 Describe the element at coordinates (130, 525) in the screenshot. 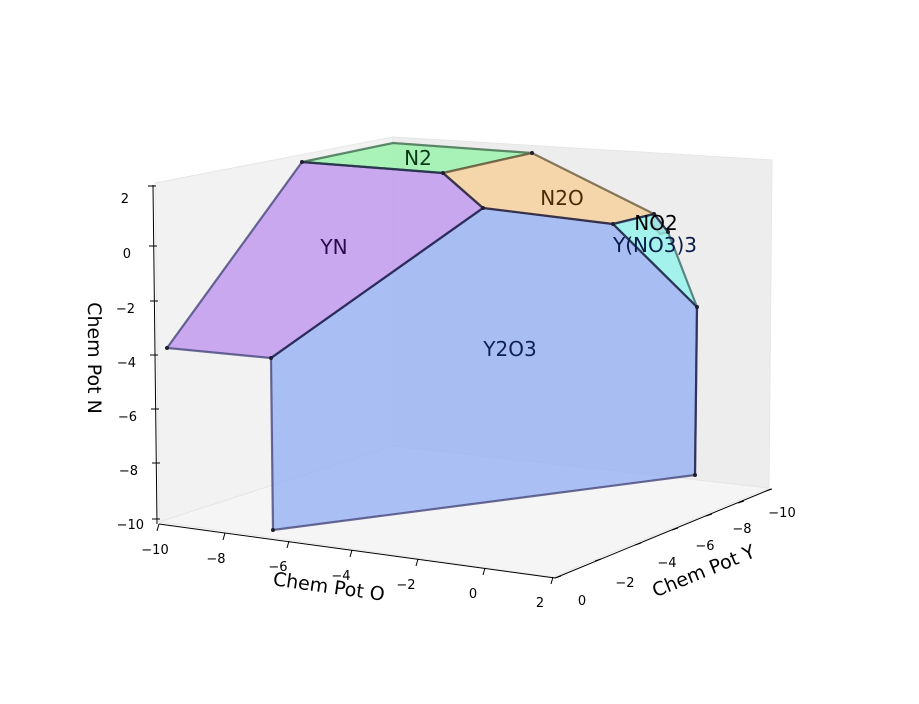

I see `z-tick-label: −10` at that location.